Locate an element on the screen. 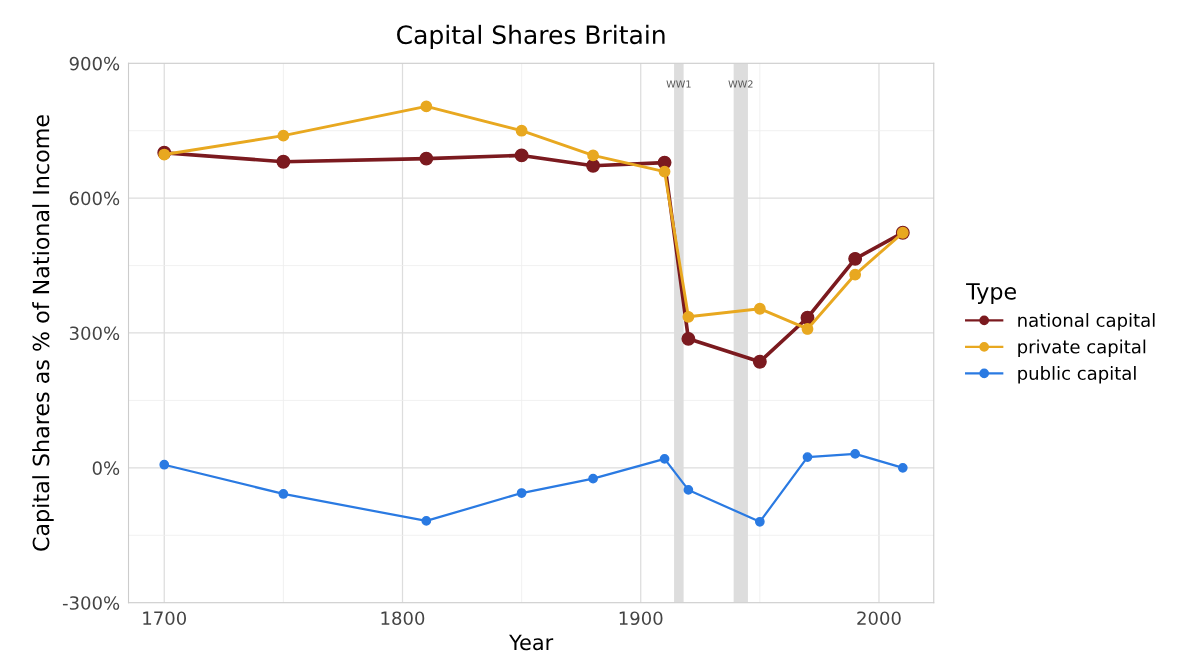 This screenshot has width=1179, height=666. band-label: WW1 is located at coordinates (678, 84).